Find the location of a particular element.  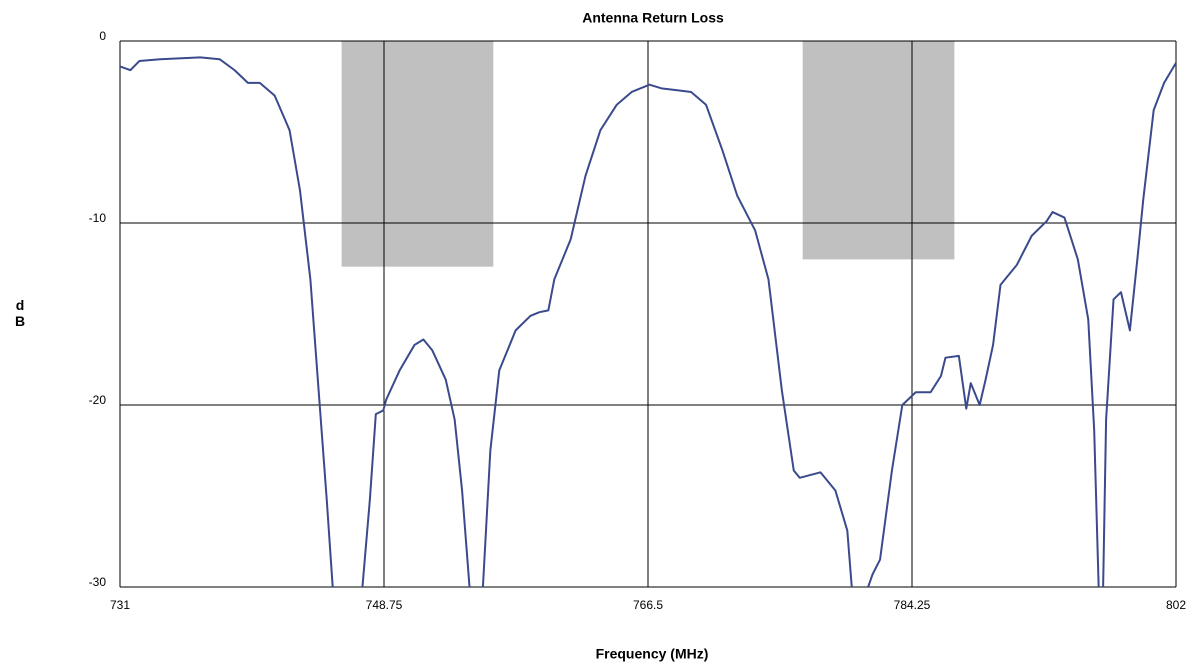

y-tick-label: 0 is located at coordinates (102, 36).